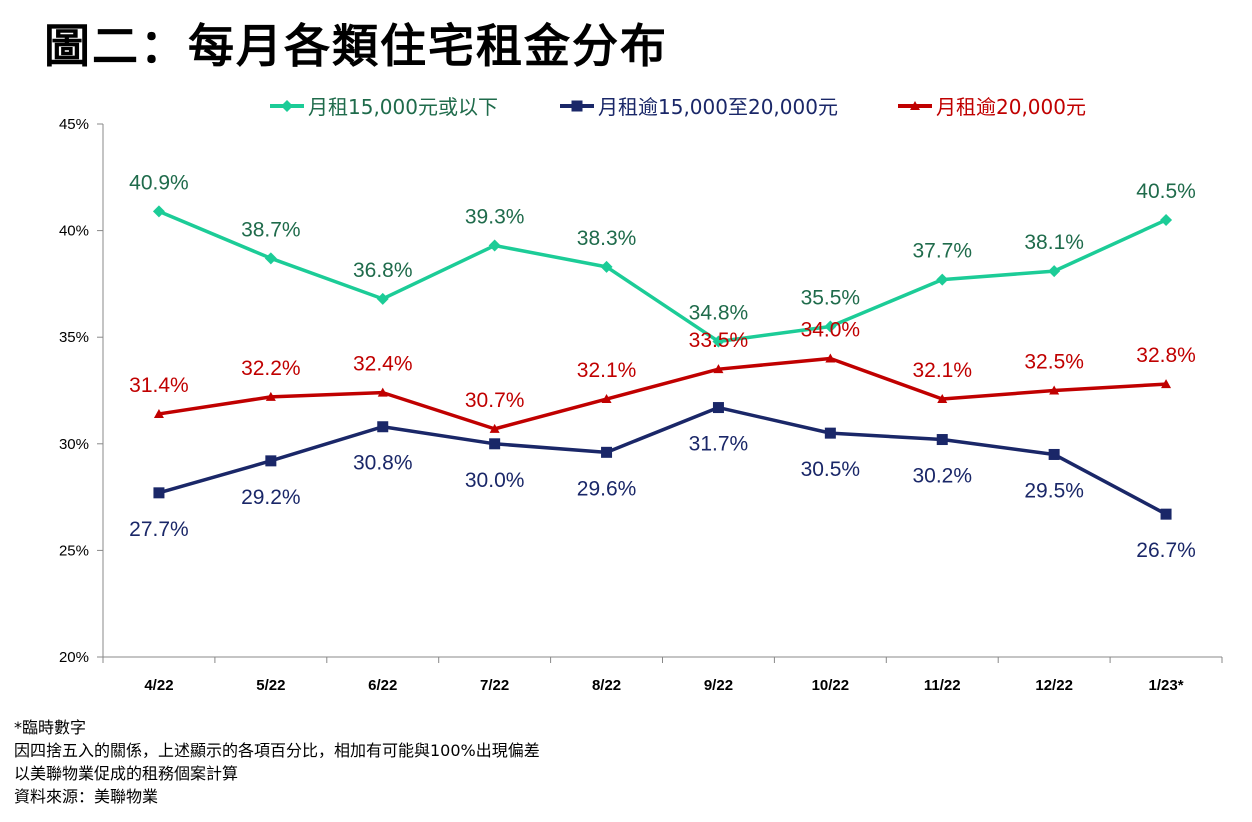 Image resolution: width=1252 pixels, height=822 pixels. I want to click on legend-label: 月租逾20,000元, so click(1011, 107).